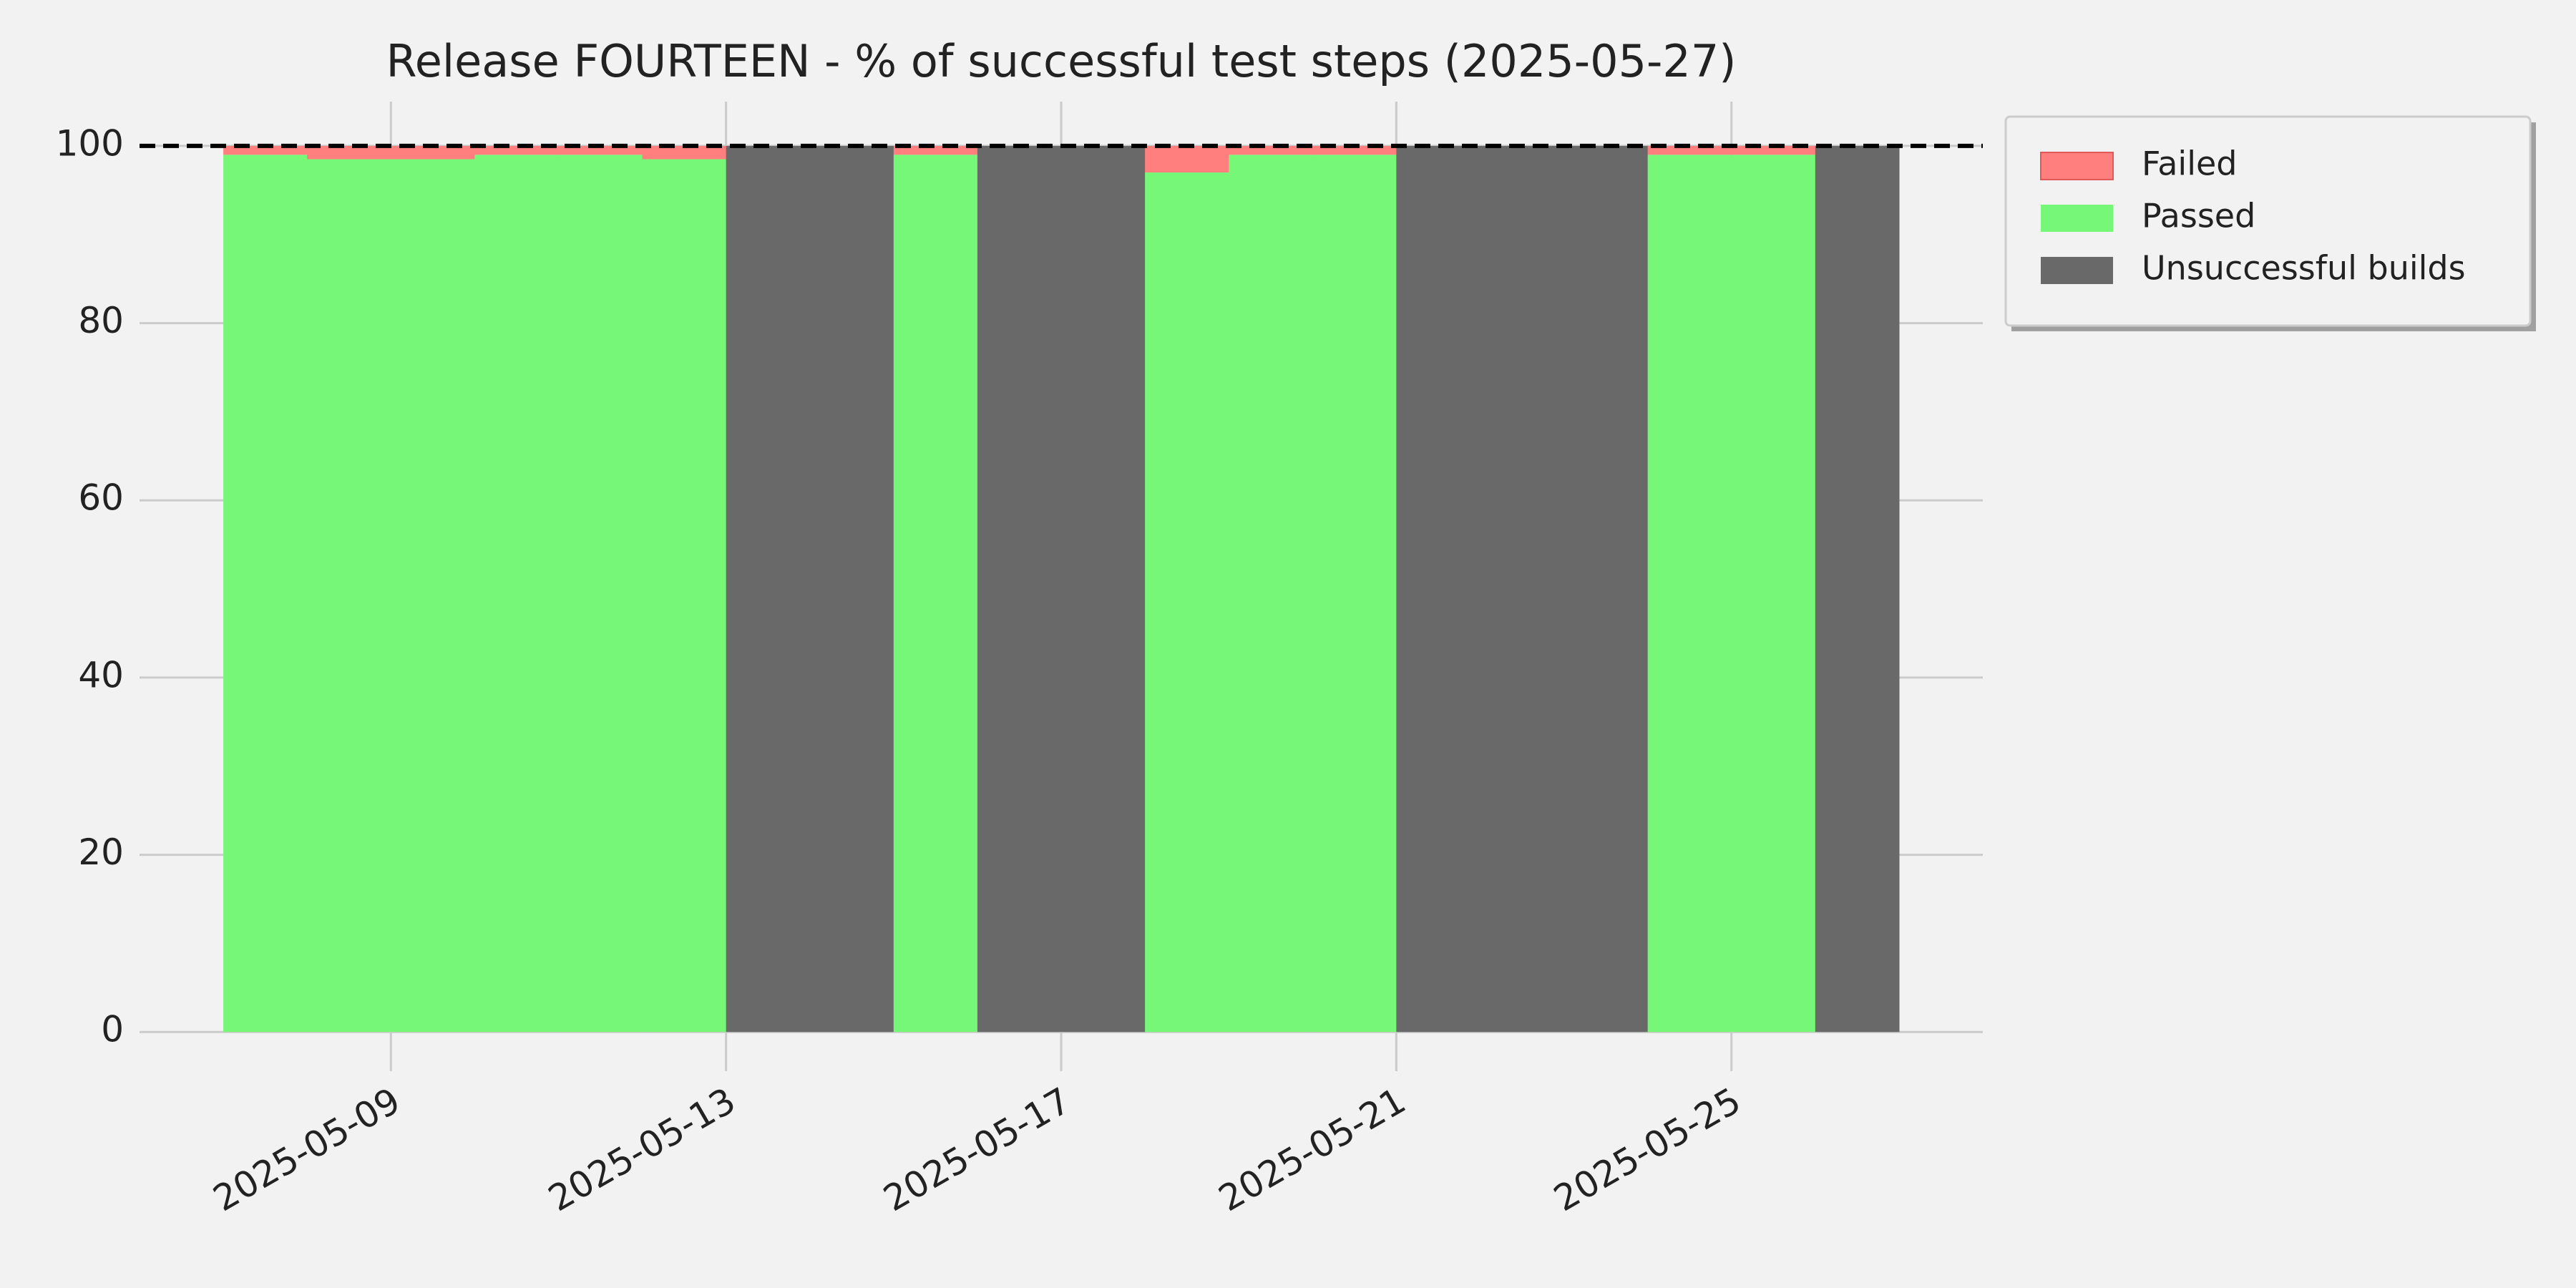 This screenshot has height=1288, width=2576. I want to click on x-tick-label: 2025-05-25, so click(1647, 1150).